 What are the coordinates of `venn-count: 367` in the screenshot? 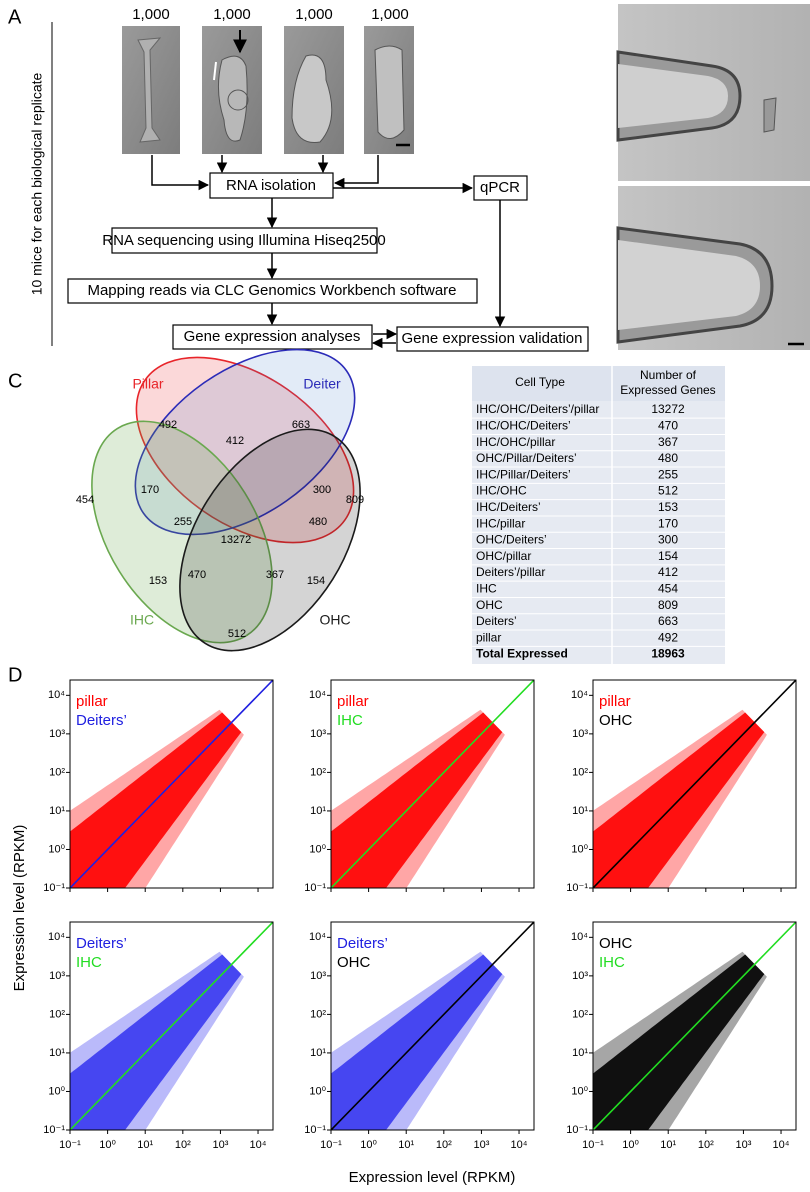 It's located at (275, 575).